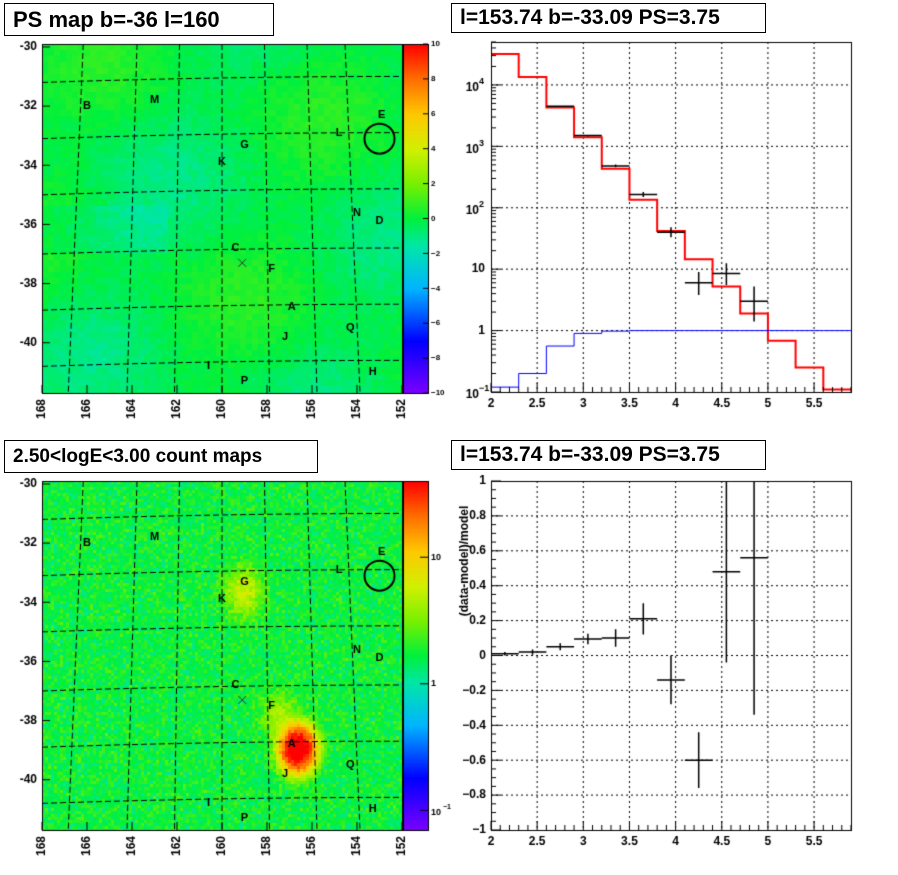  I want to click on ps-map-title: PS map b=-36 l=160, so click(139, 19).